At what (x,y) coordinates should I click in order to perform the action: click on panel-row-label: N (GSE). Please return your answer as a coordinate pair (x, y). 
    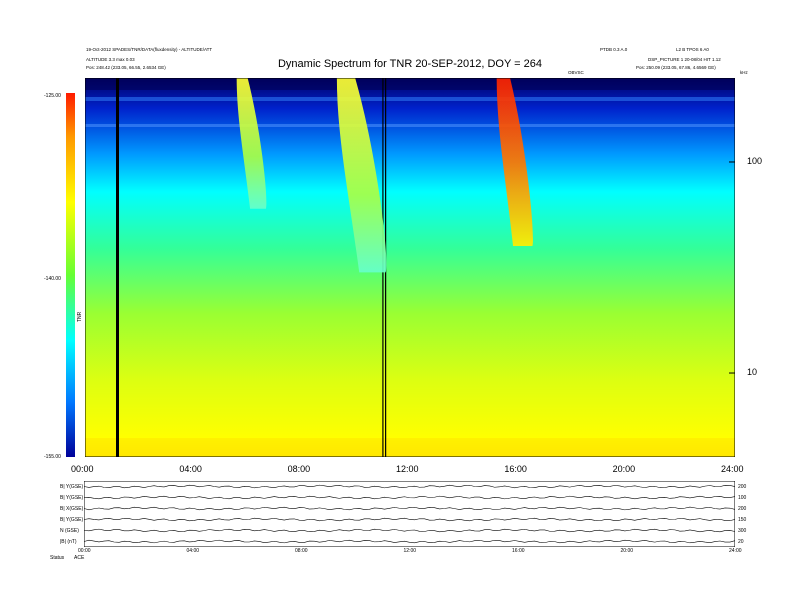
    Looking at the image, I should click on (69, 530).